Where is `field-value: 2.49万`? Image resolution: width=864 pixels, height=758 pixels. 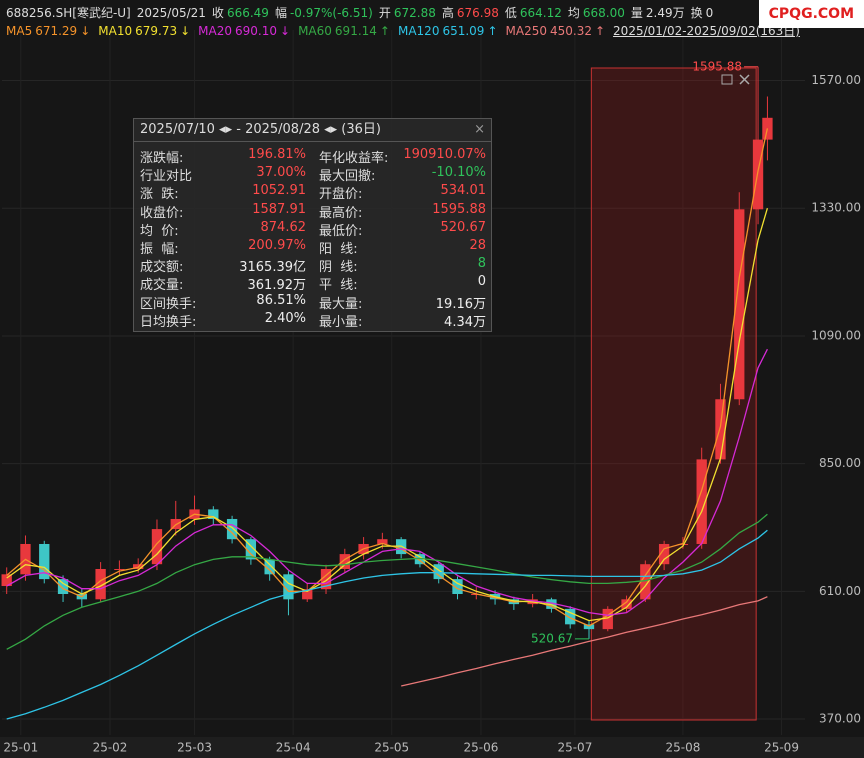 field-value: 2.49万 is located at coordinates (665, 13).